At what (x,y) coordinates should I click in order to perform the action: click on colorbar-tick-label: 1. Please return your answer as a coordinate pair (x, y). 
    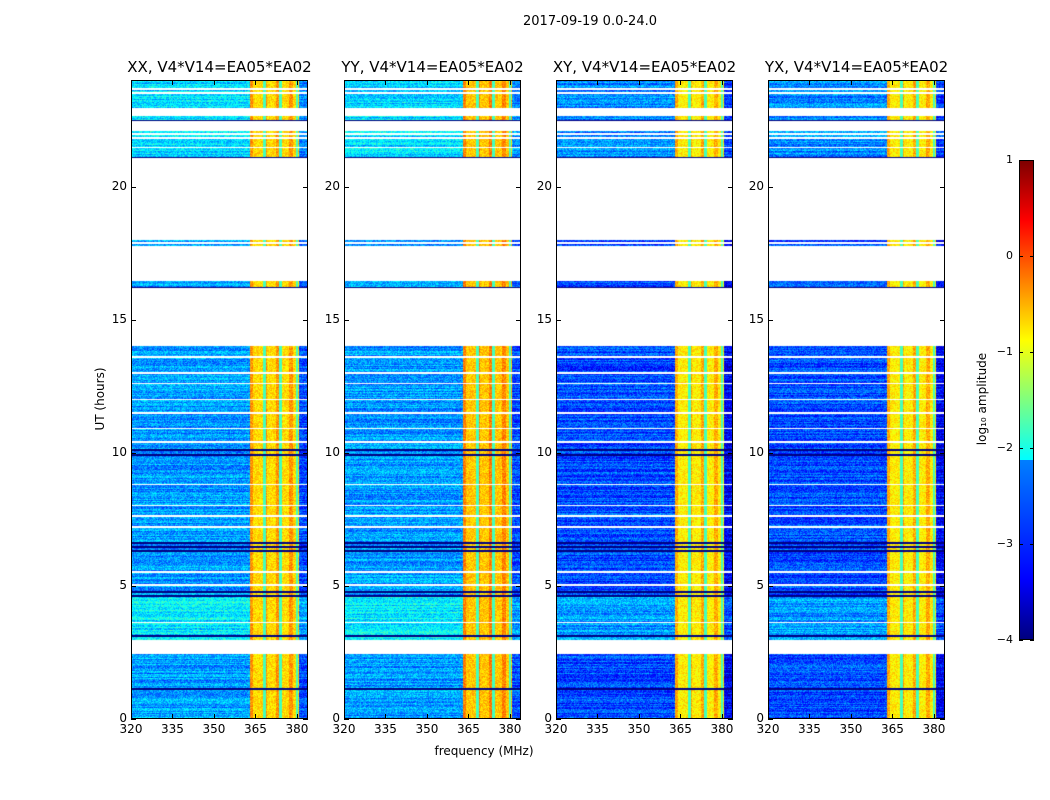
    Looking at the image, I should click on (1009, 159).